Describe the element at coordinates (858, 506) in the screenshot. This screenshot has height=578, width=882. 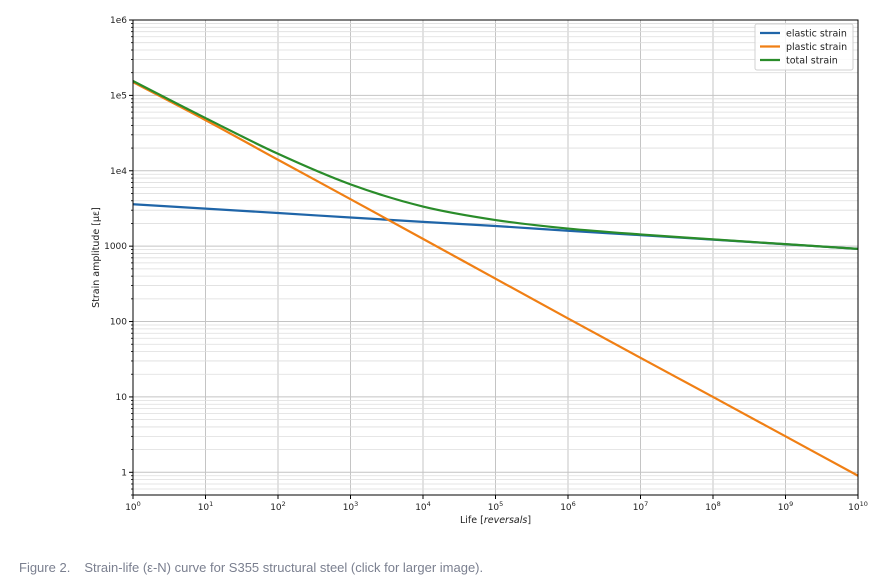
I see `x-tick-label: 10¹⁰` at that location.